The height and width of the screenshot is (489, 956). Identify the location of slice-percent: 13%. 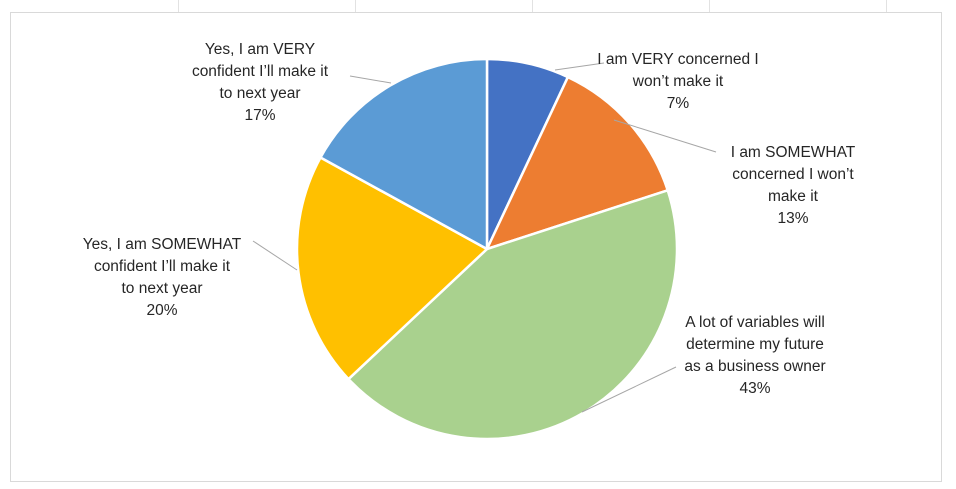
(792, 218).